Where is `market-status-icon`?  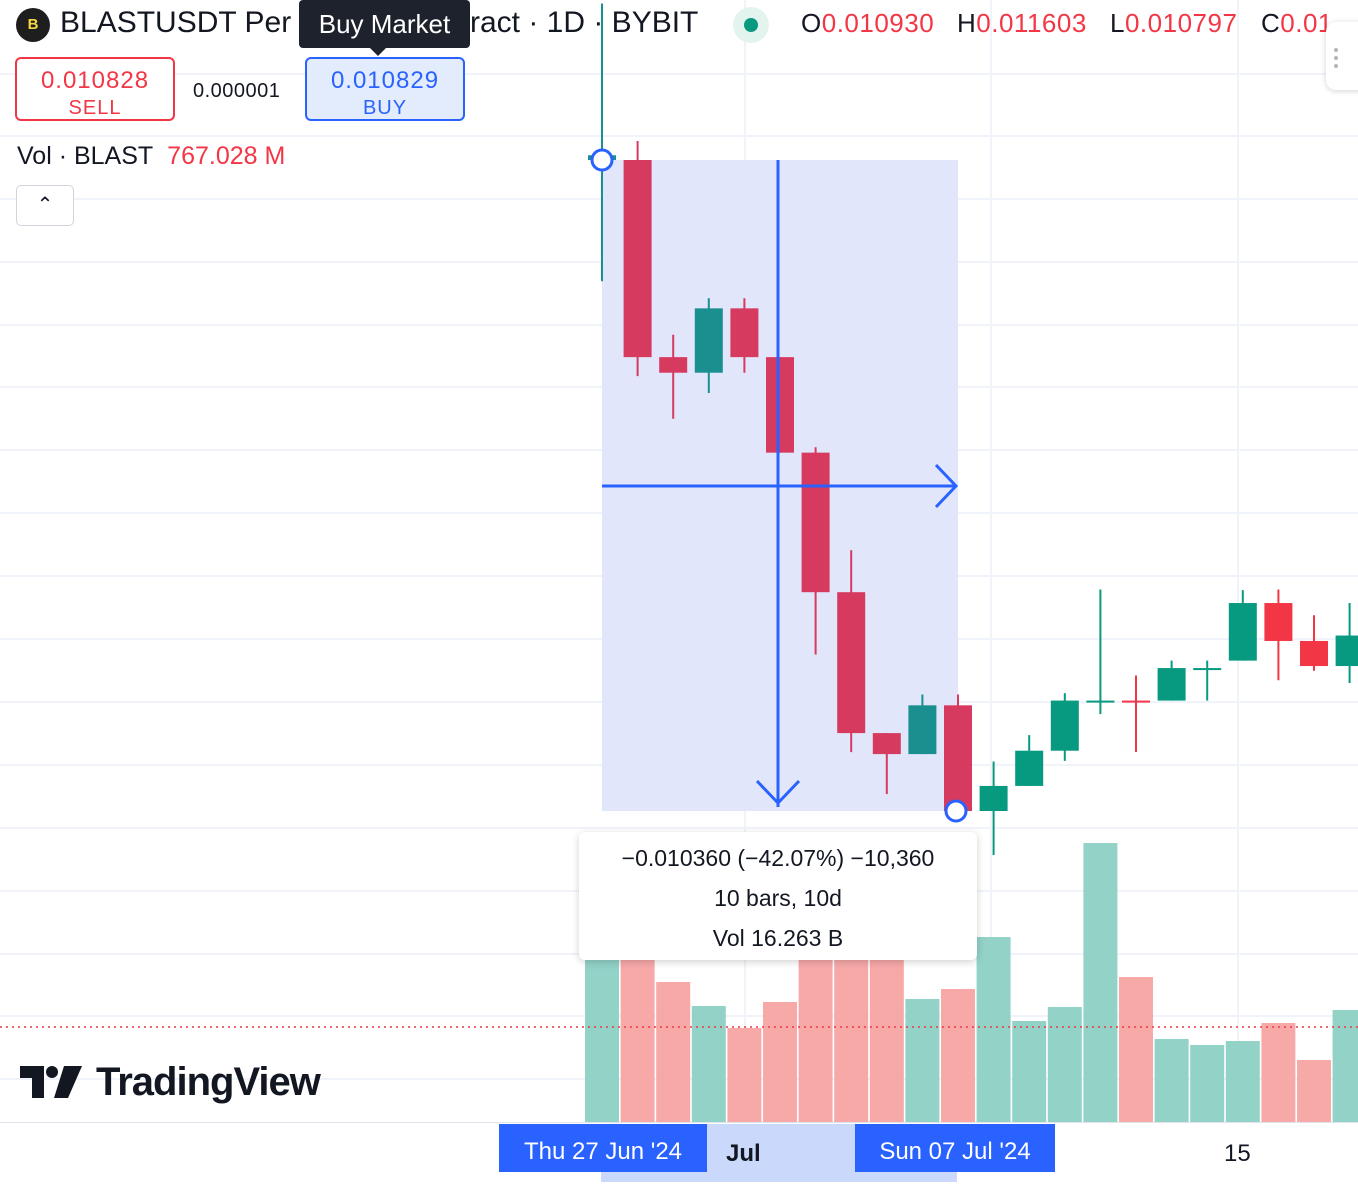
market-status-icon is located at coordinates (751, 25).